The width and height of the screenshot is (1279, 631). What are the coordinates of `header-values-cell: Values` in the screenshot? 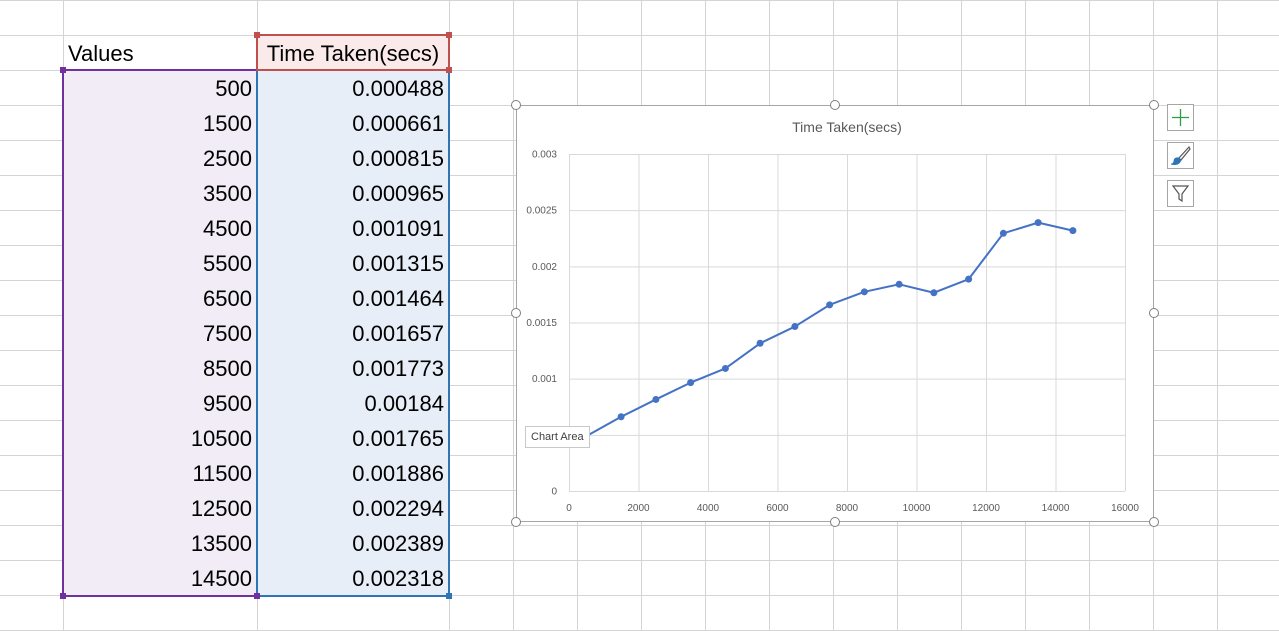 It's located at (101, 53).